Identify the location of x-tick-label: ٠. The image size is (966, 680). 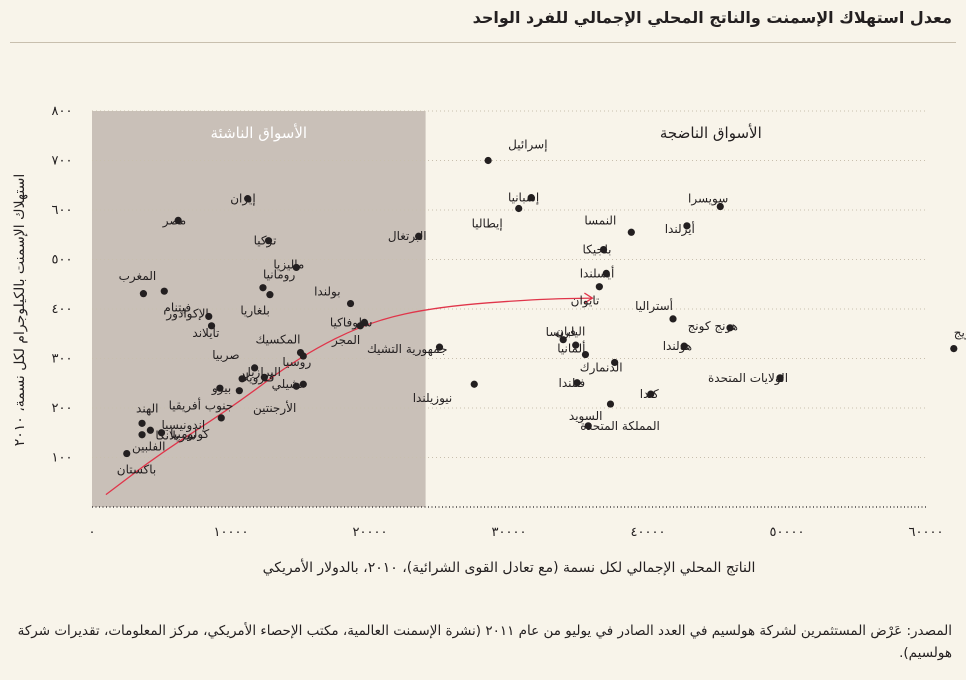
(92, 532).